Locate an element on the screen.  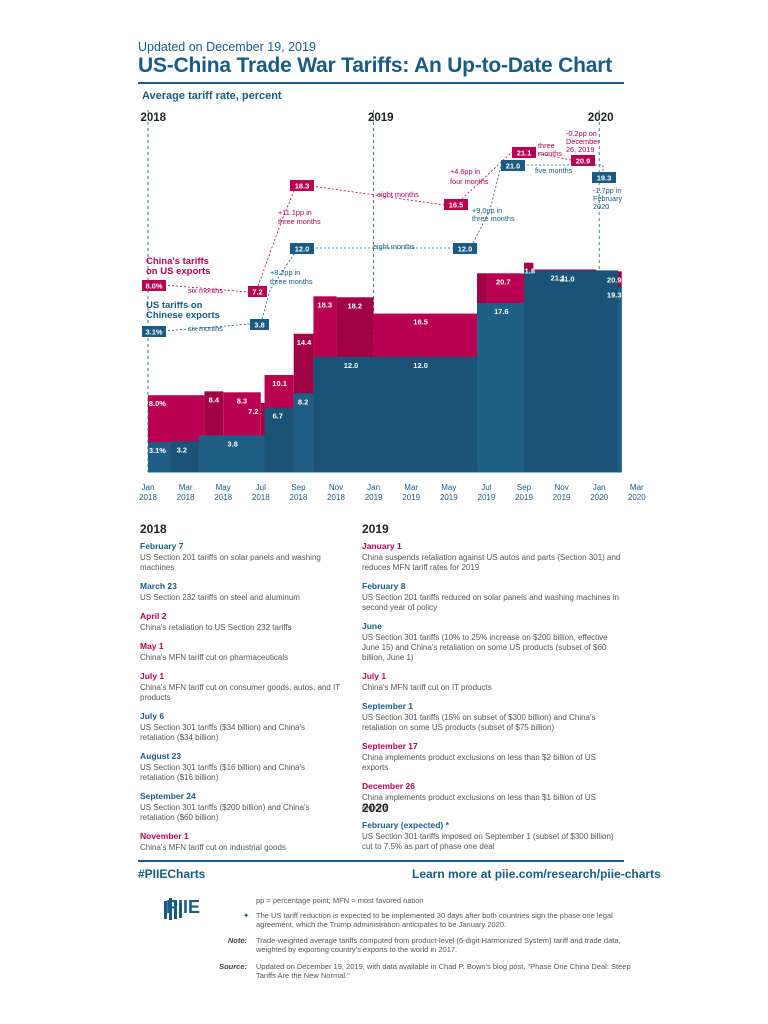
bar-label: 8.4 is located at coordinates (214, 399).